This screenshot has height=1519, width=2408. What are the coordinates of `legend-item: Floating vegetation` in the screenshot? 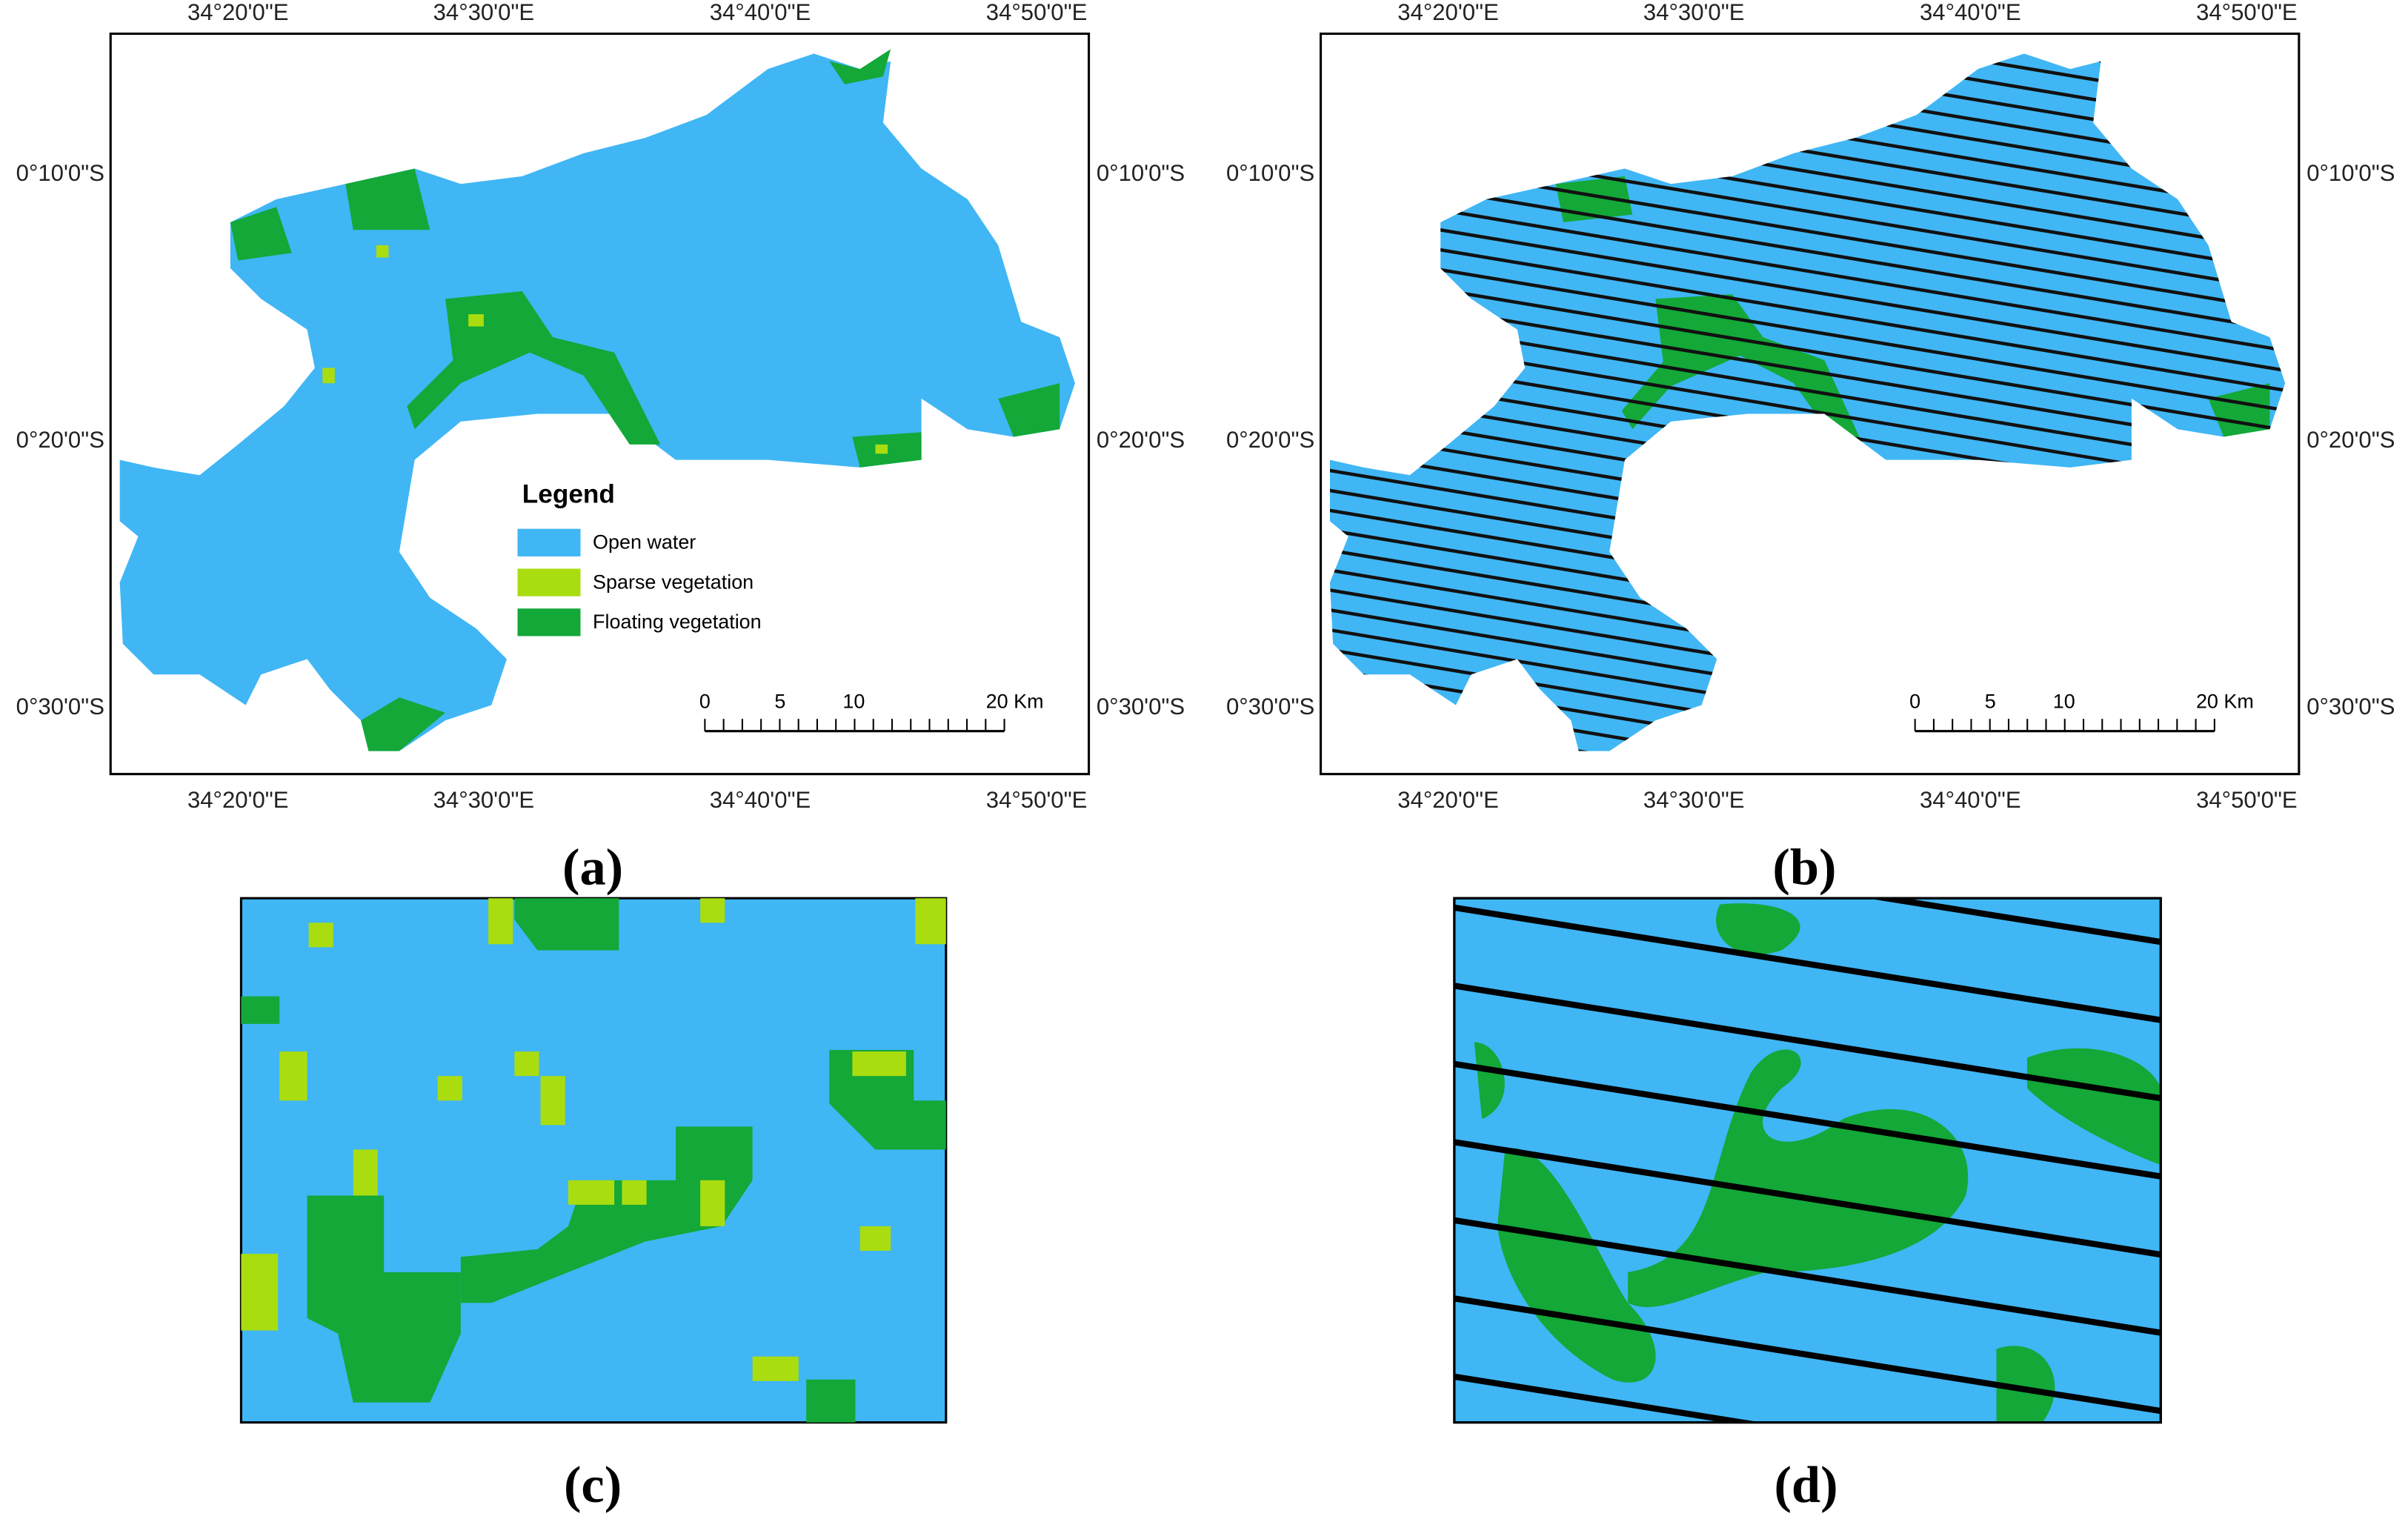 It's located at (677, 622).